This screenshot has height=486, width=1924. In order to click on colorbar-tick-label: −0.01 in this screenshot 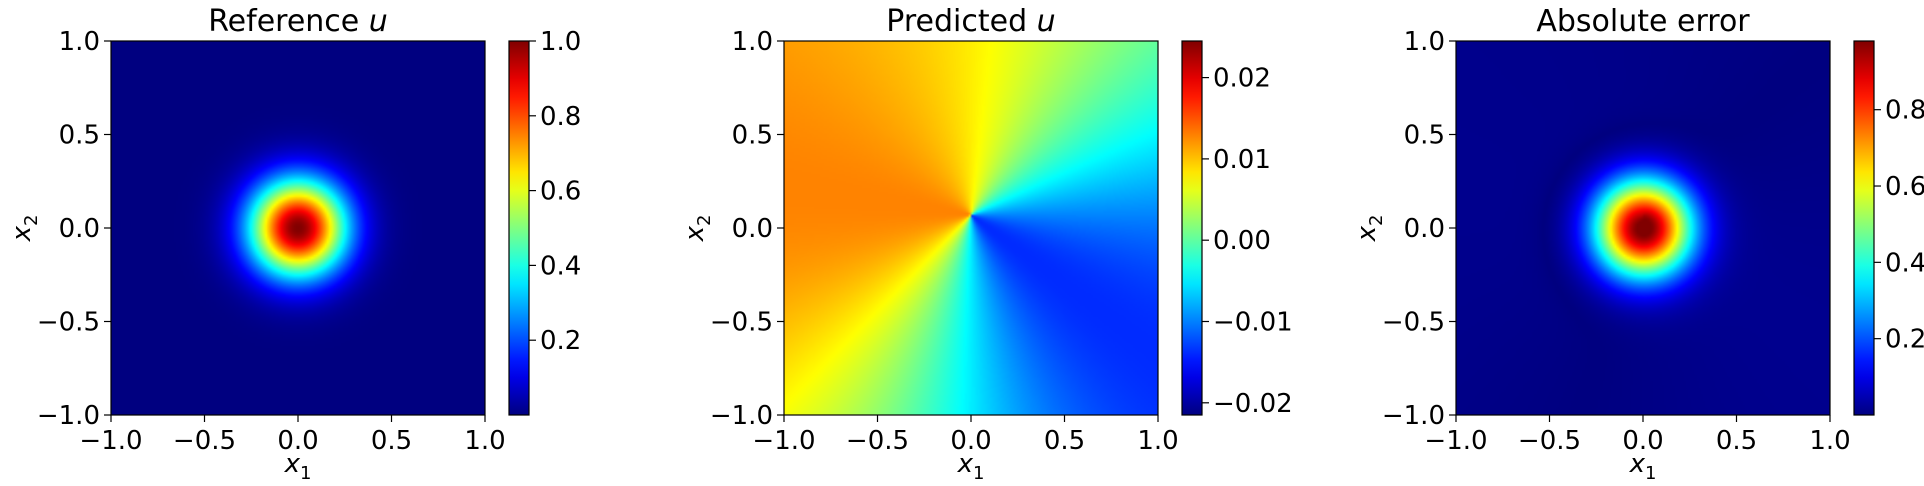, I will do `click(1253, 323)`.